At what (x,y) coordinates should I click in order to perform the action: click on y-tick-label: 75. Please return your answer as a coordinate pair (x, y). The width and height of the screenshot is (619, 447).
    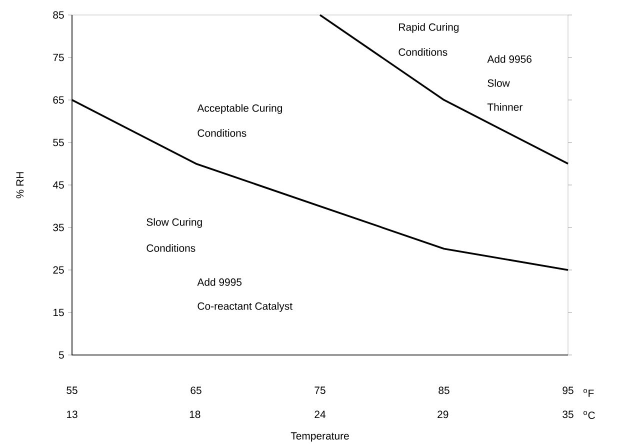
    Looking at the image, I should click on (58, 58).